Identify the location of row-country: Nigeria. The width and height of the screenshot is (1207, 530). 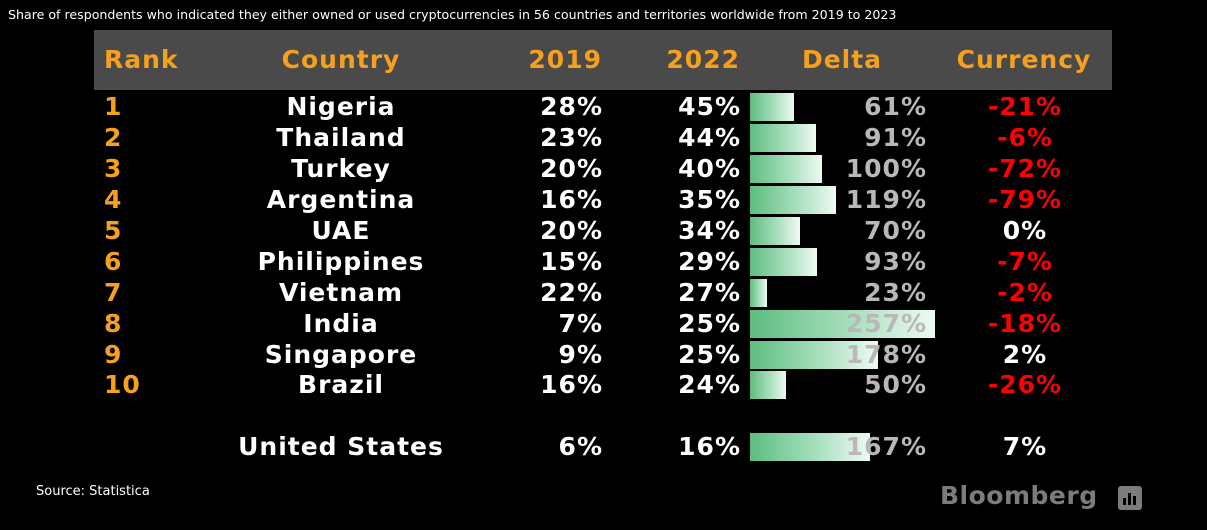
(341, 106).